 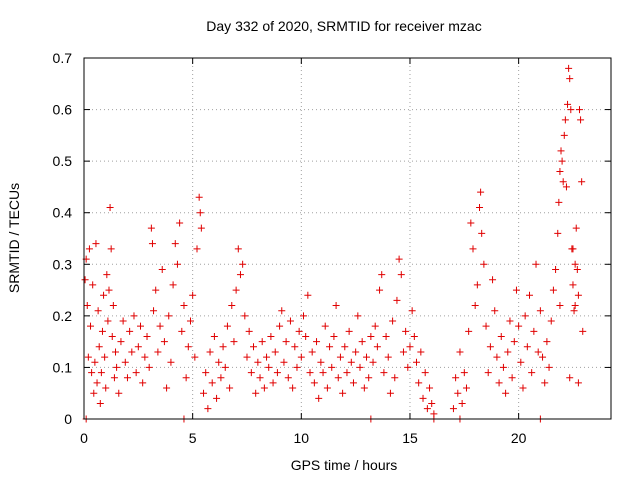 What do you see at coordinates (63, 264) in the screenshot?
I see `y-tick-label: 0.3` at bounding box center [63, 264].